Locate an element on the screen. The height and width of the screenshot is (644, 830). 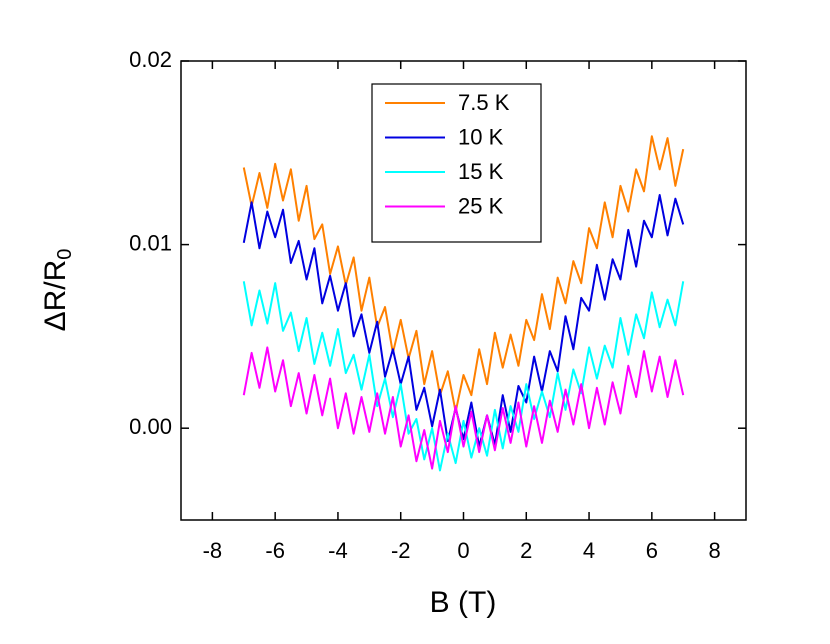
x-tick-label: -4 is located at coordinates (338, 550).